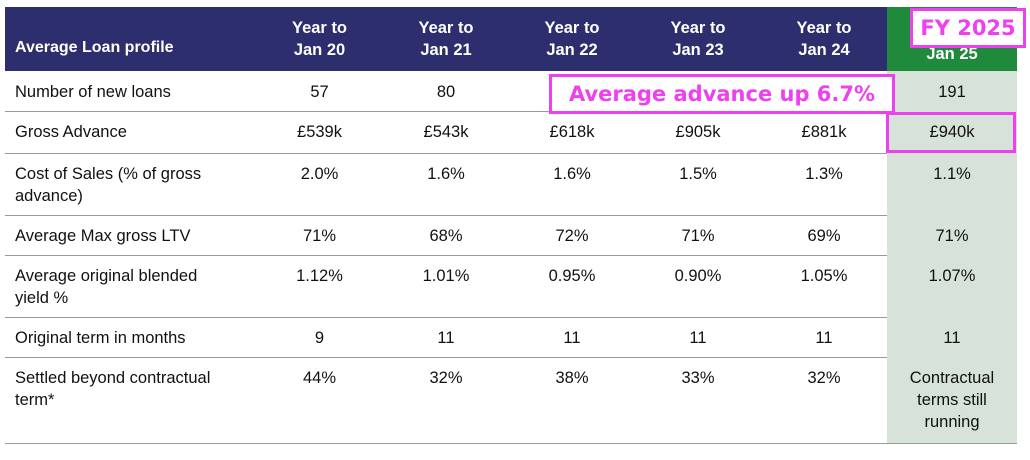 This screenshot has height=460, width=1030. I want to click on row-label: Settled beyond contractual term*, so click(113, 389).